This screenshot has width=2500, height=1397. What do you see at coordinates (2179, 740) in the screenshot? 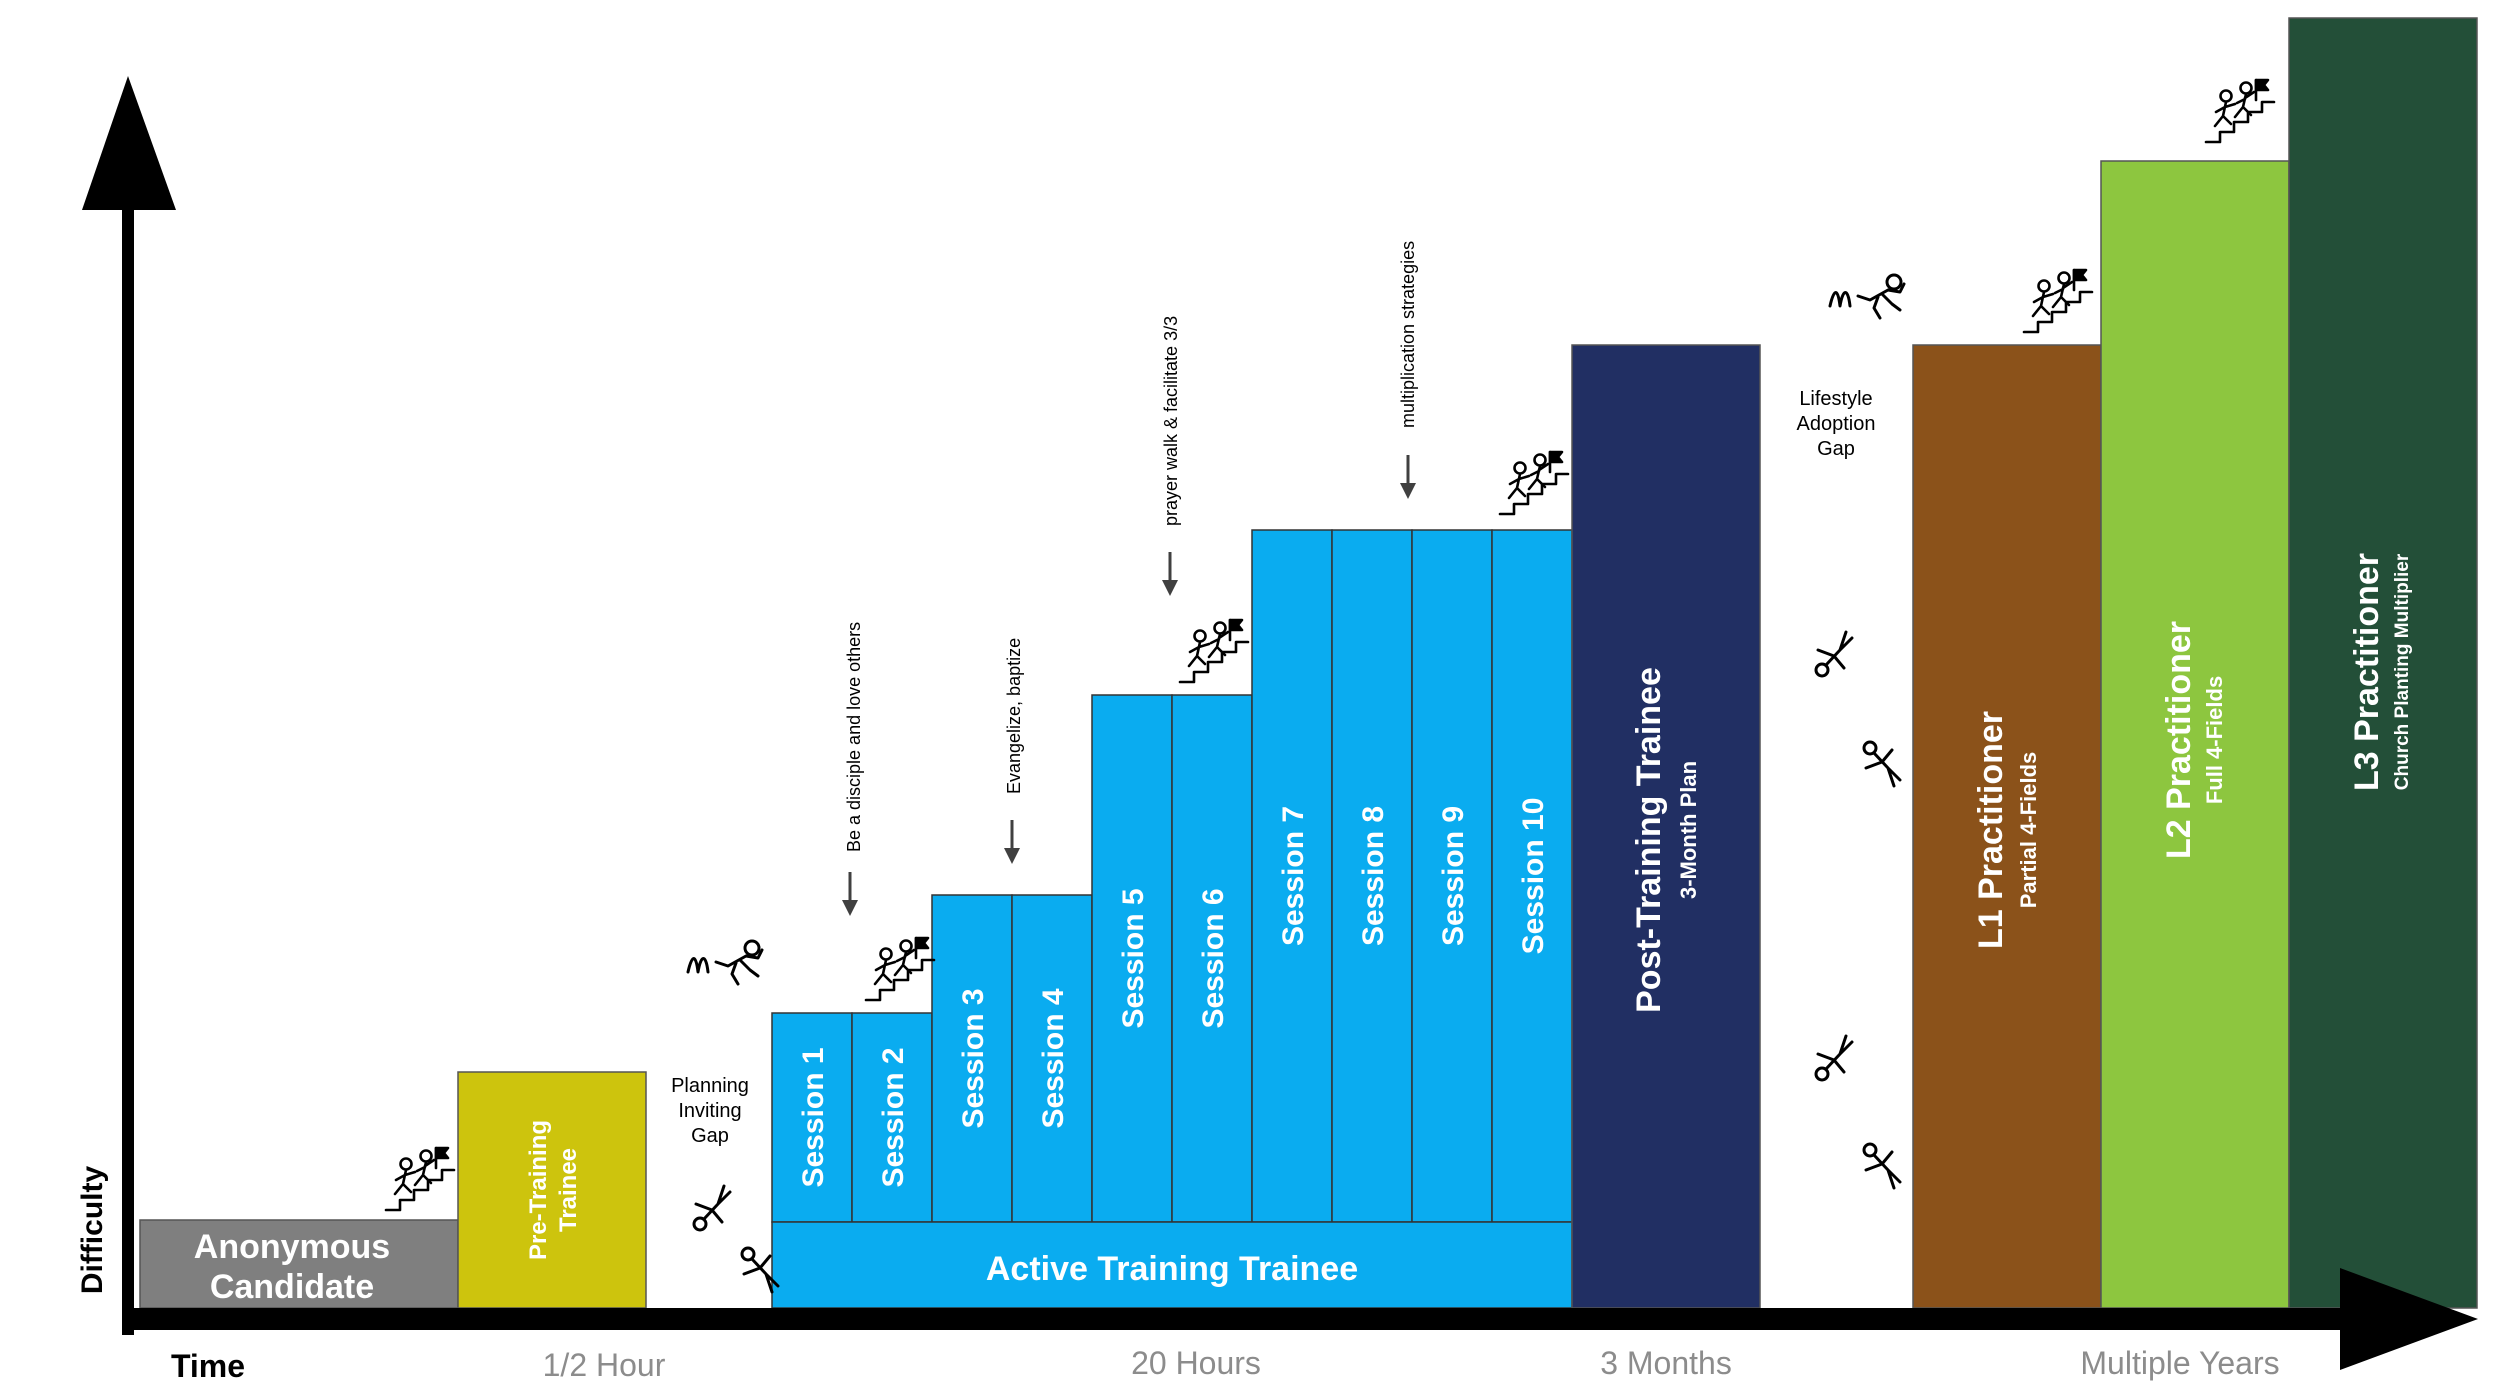
I see `l2-title: L2 Practitioner` at bounding box center [2179, 740].